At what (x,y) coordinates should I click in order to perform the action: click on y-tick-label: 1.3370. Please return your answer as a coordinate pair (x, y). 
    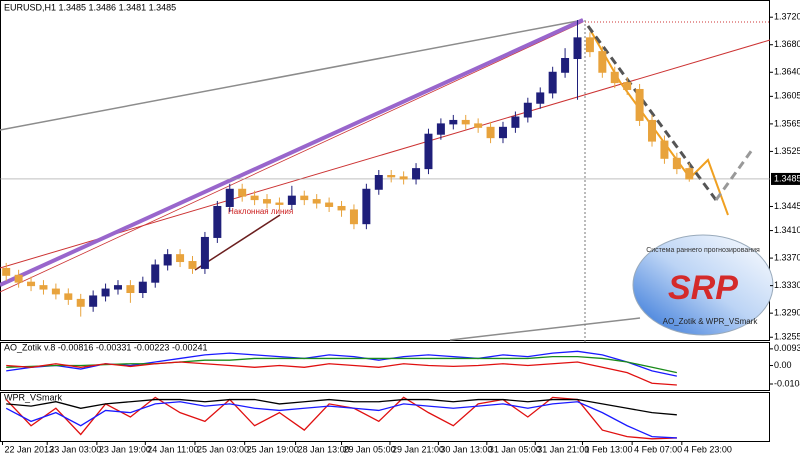
    Looking at the image, I should click on (787, 257).